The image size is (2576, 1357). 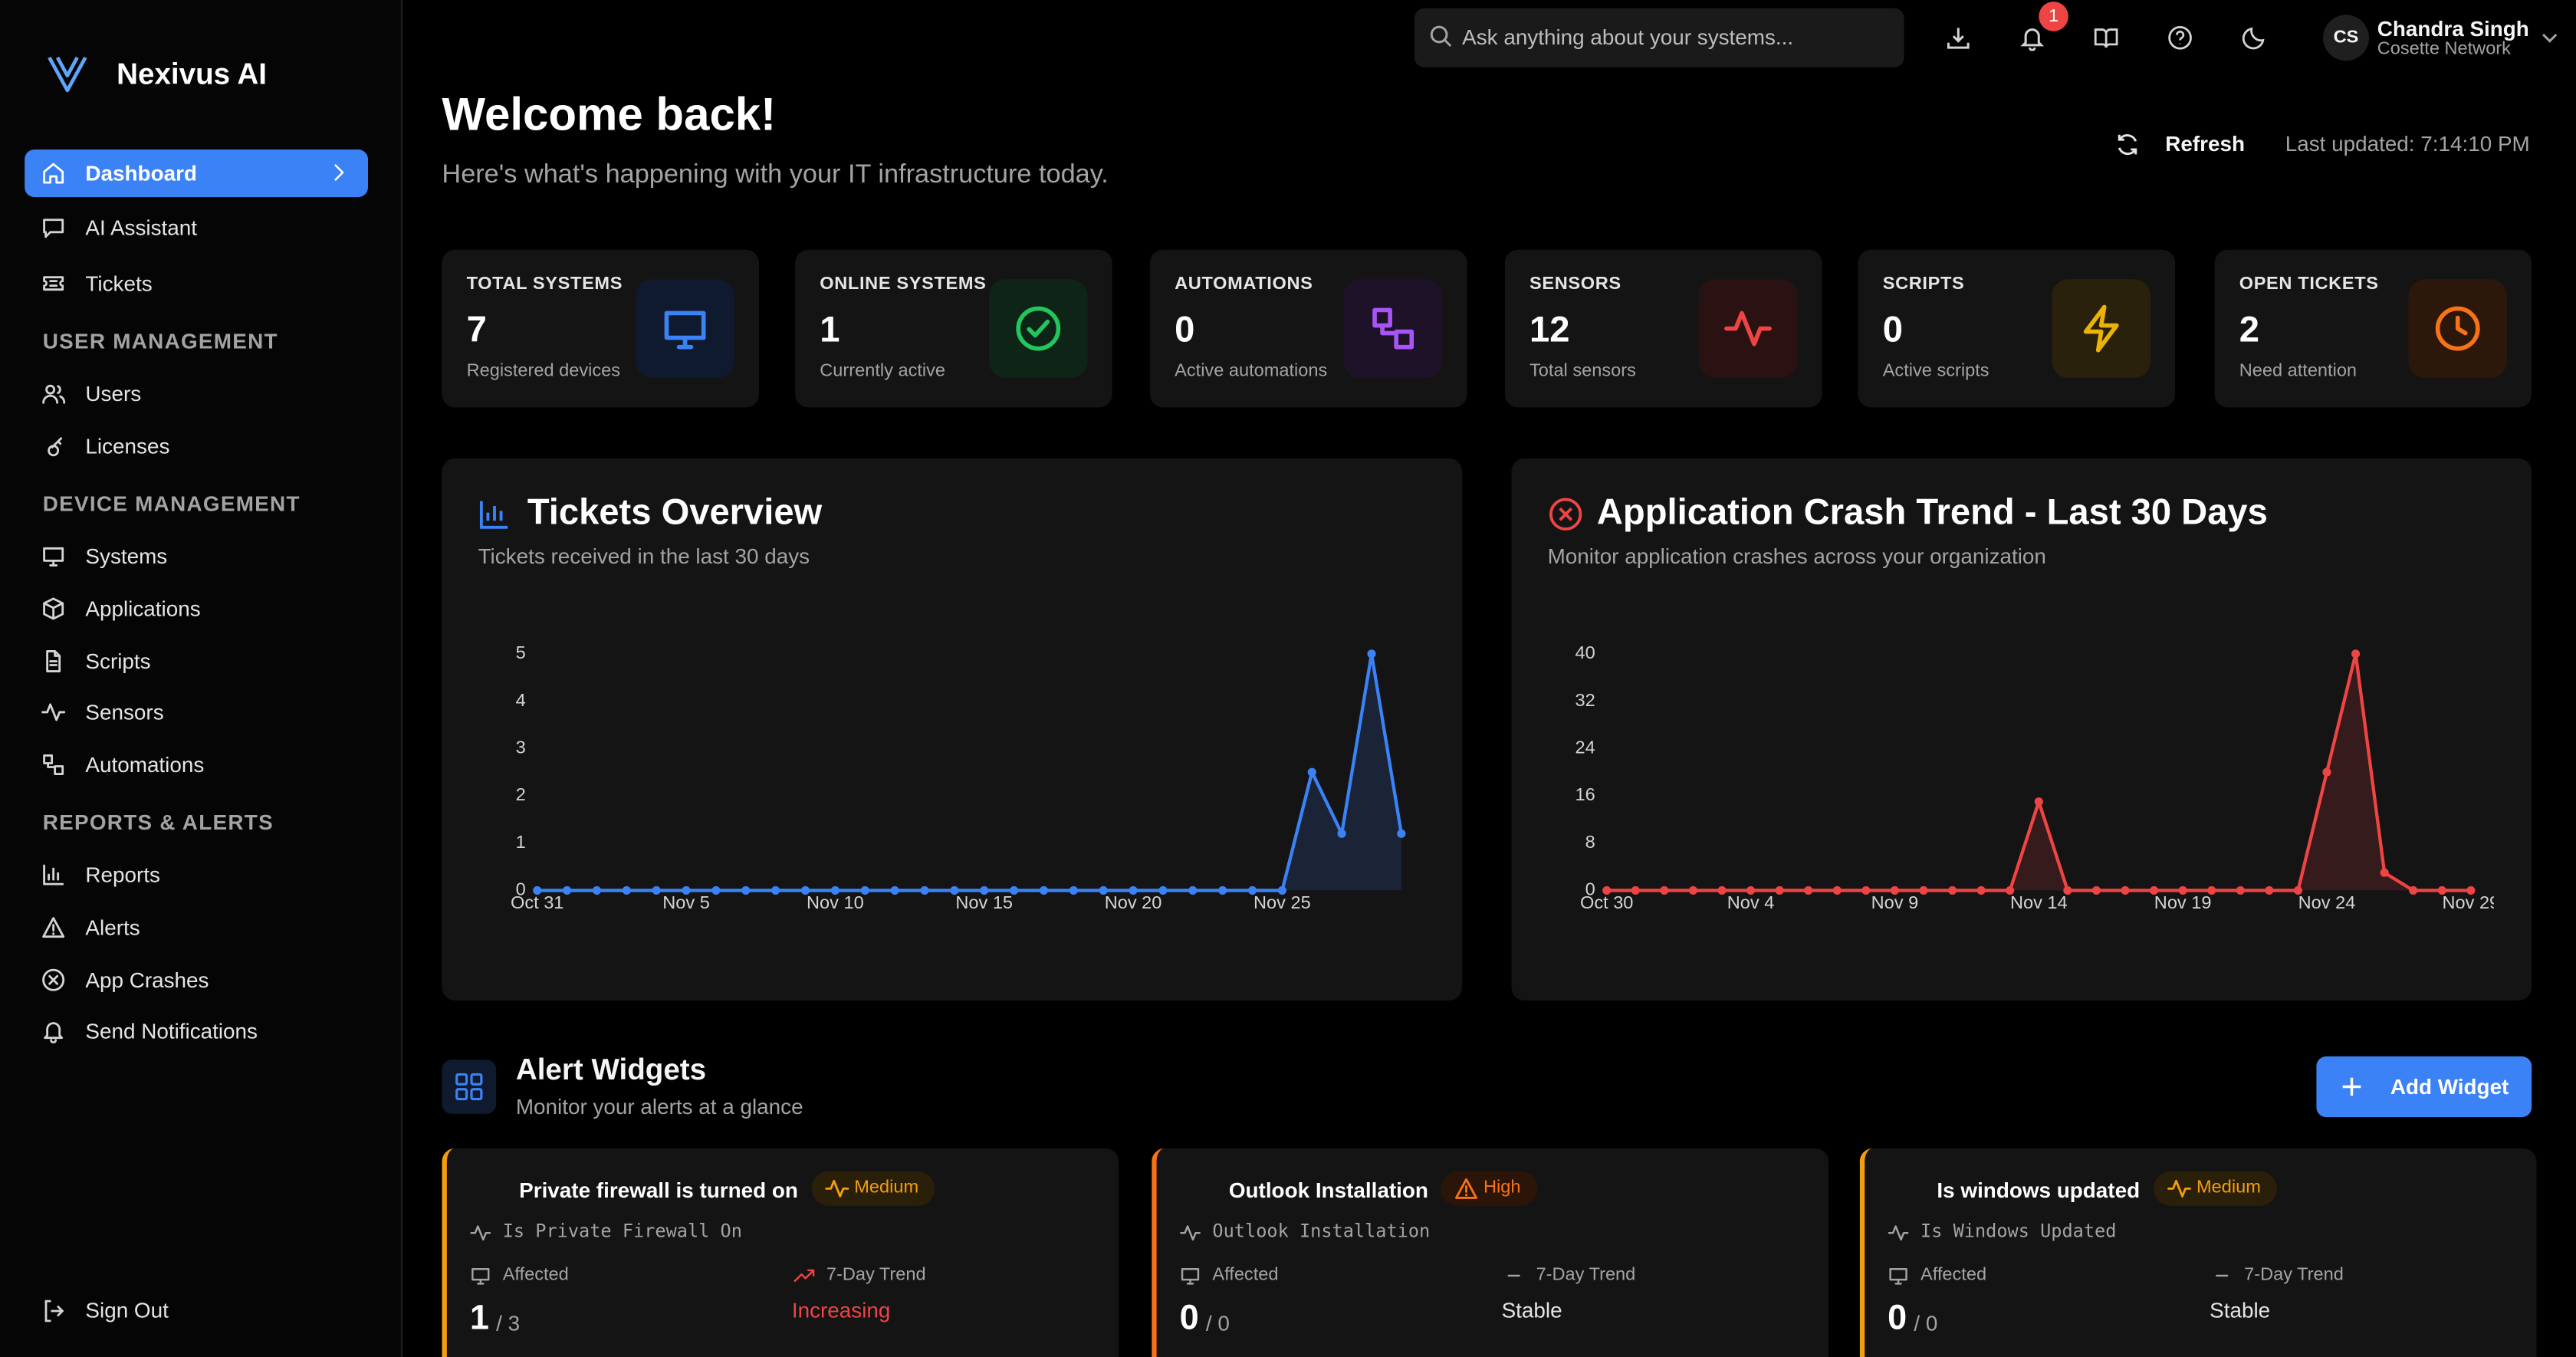 I want to click on stat-caption: Currently active, so click(x=883, y=372).